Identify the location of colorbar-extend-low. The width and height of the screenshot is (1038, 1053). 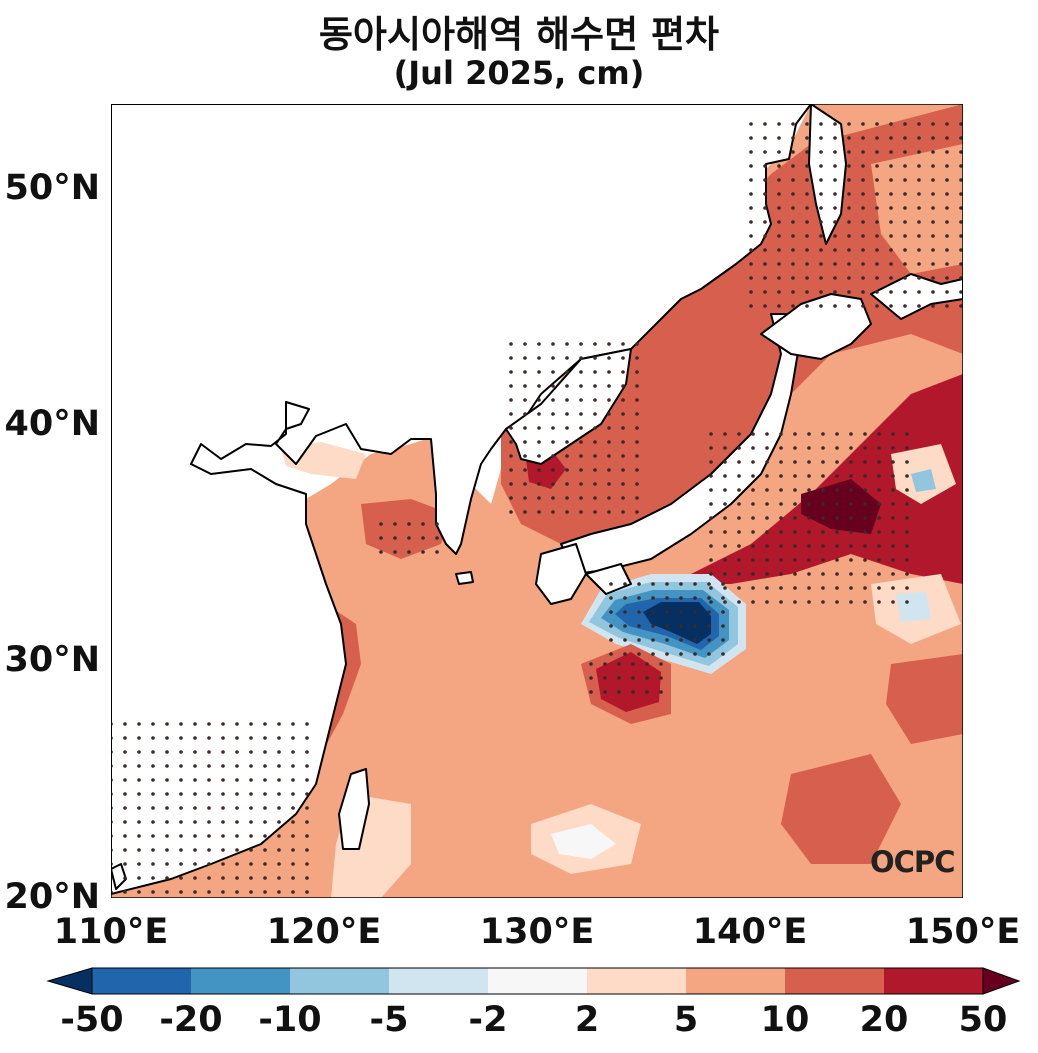
(69, 981).